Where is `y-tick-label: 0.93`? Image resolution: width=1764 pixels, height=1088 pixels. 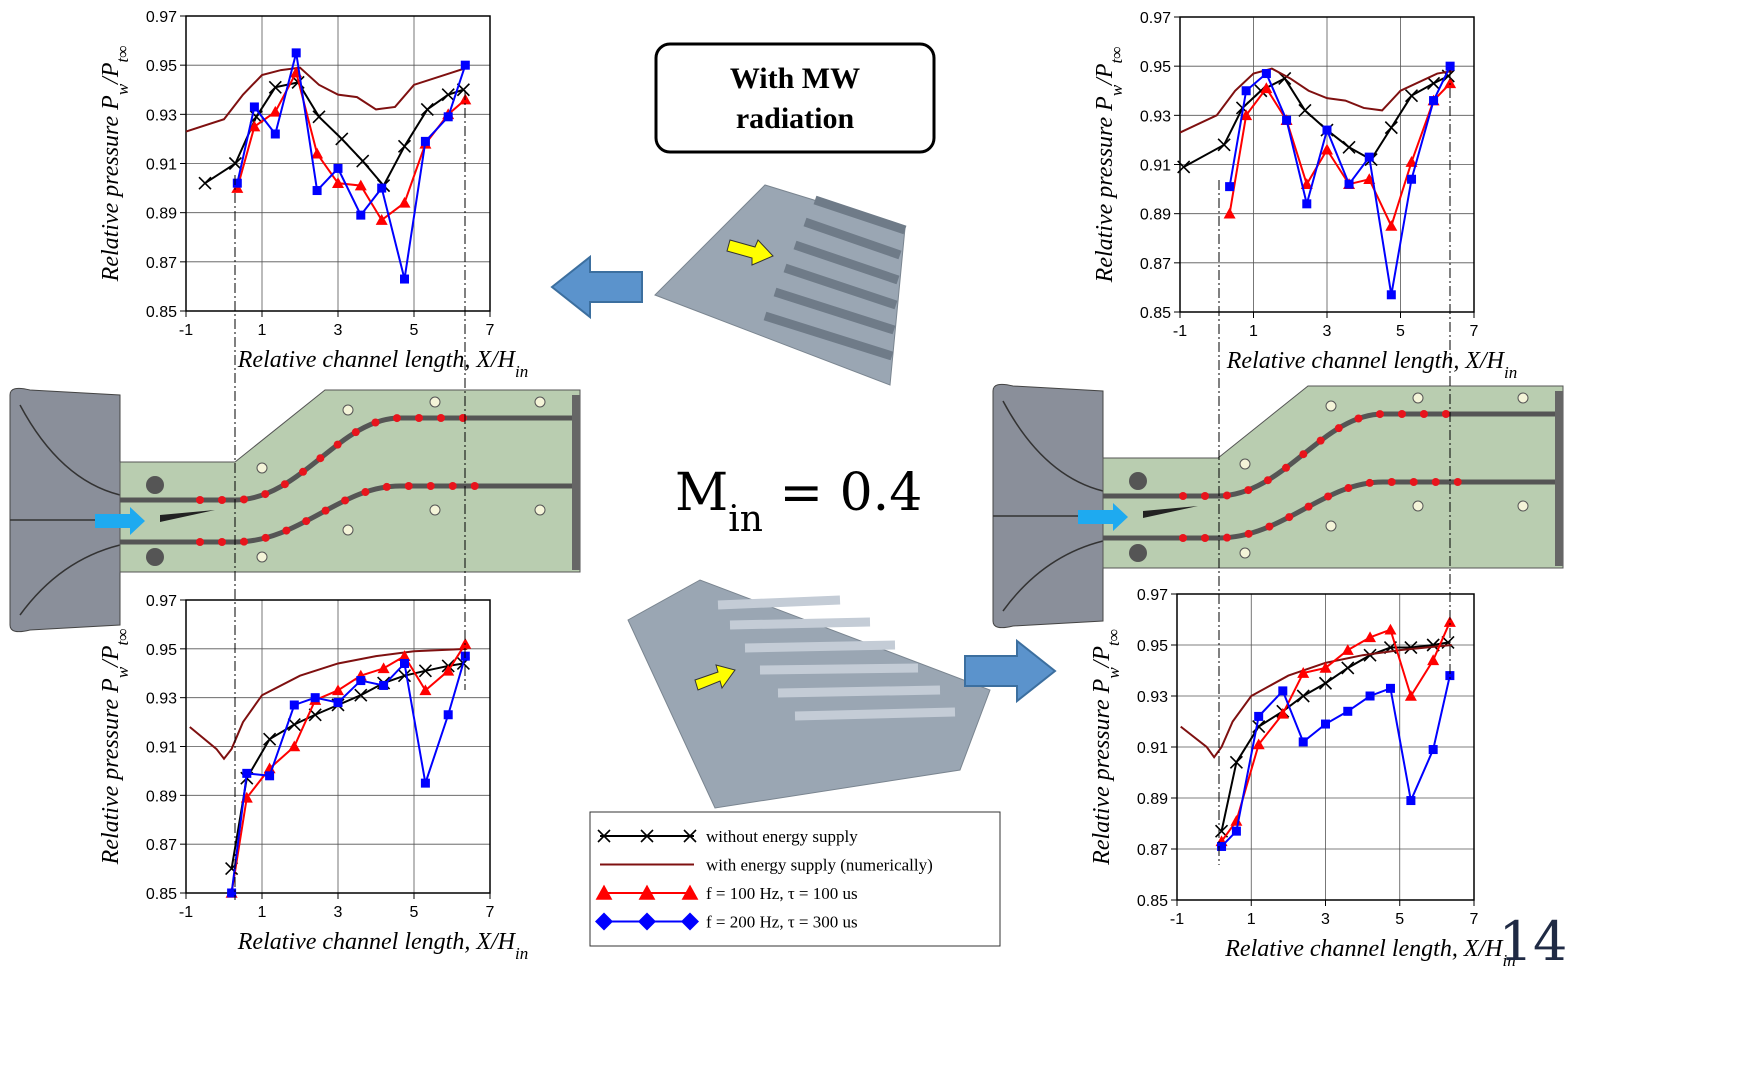
y-tick-label: 0.93 is located at coordinates (161, 115).